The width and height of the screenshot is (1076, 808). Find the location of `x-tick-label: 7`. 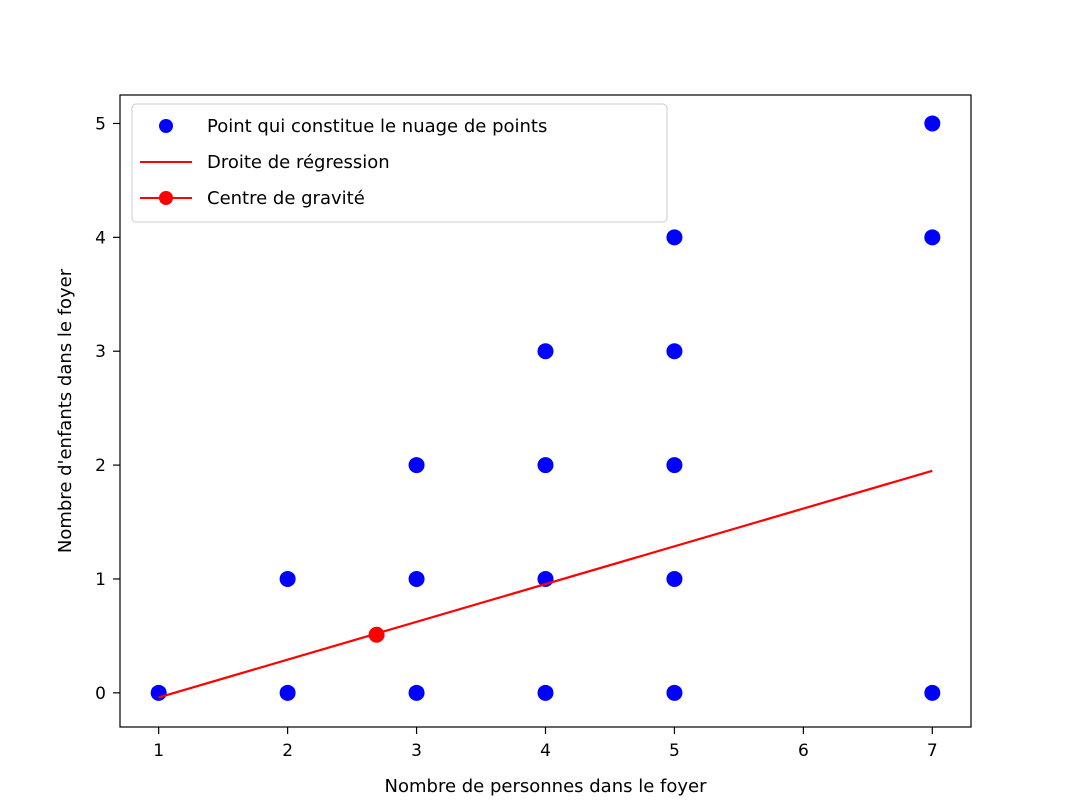

x-tick-label: 7 is located at coordinates (932, 751).